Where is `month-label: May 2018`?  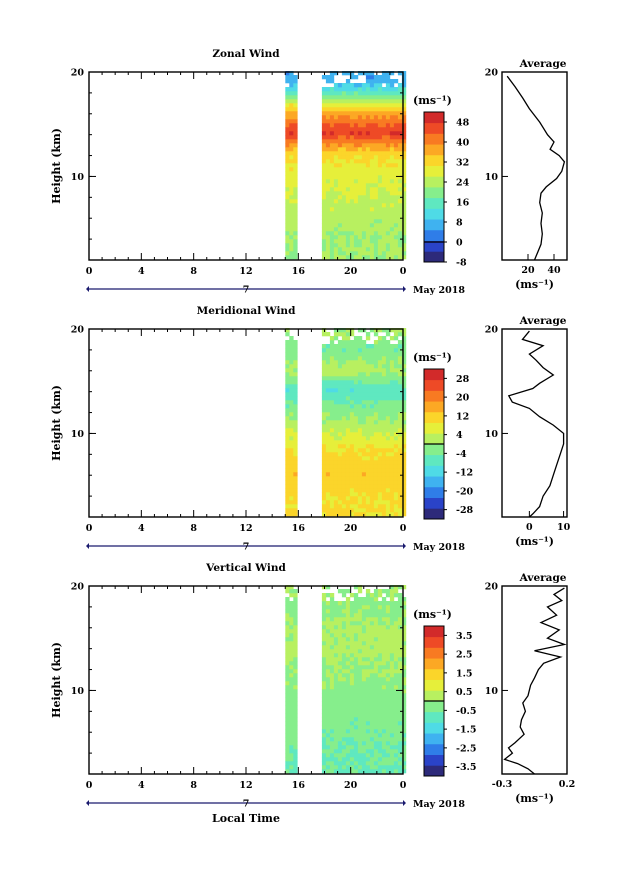 month-label: May 2018 is located at coordinates (439, 547).